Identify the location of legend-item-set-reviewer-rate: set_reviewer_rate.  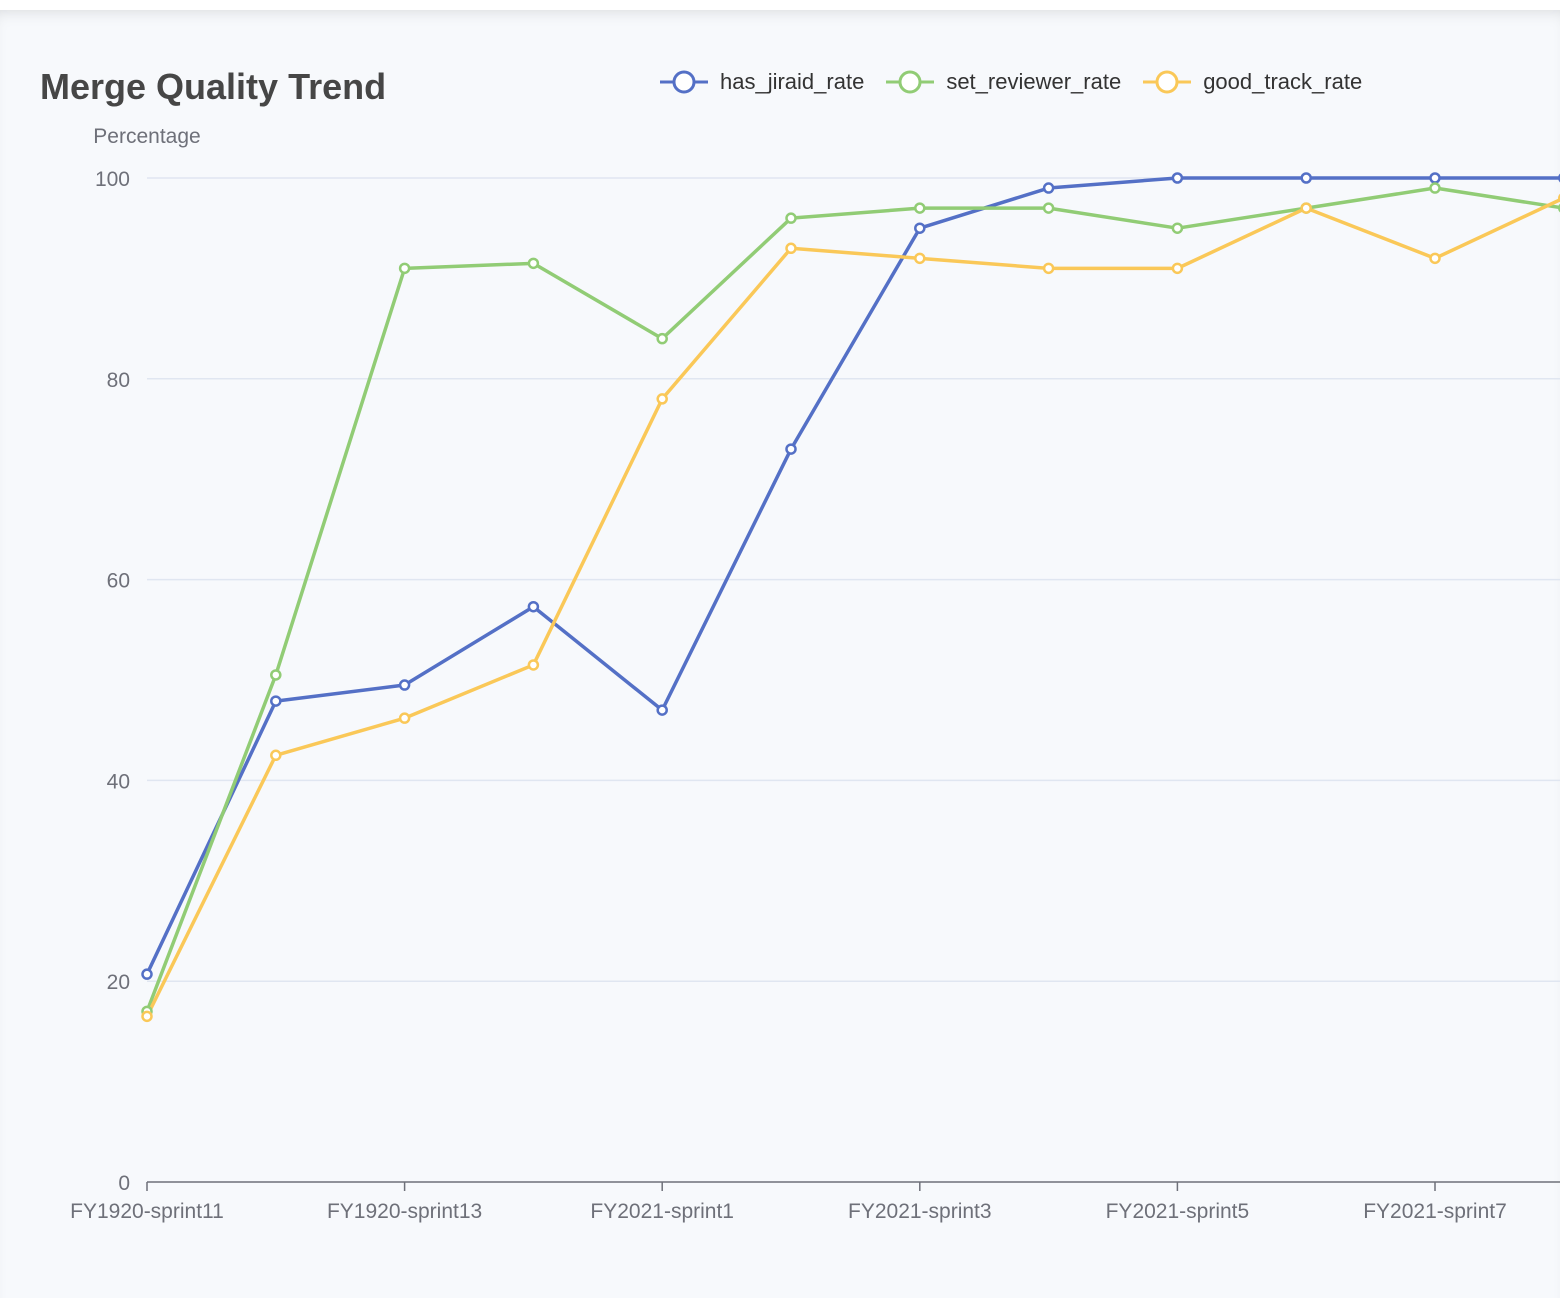
(1003, 82).